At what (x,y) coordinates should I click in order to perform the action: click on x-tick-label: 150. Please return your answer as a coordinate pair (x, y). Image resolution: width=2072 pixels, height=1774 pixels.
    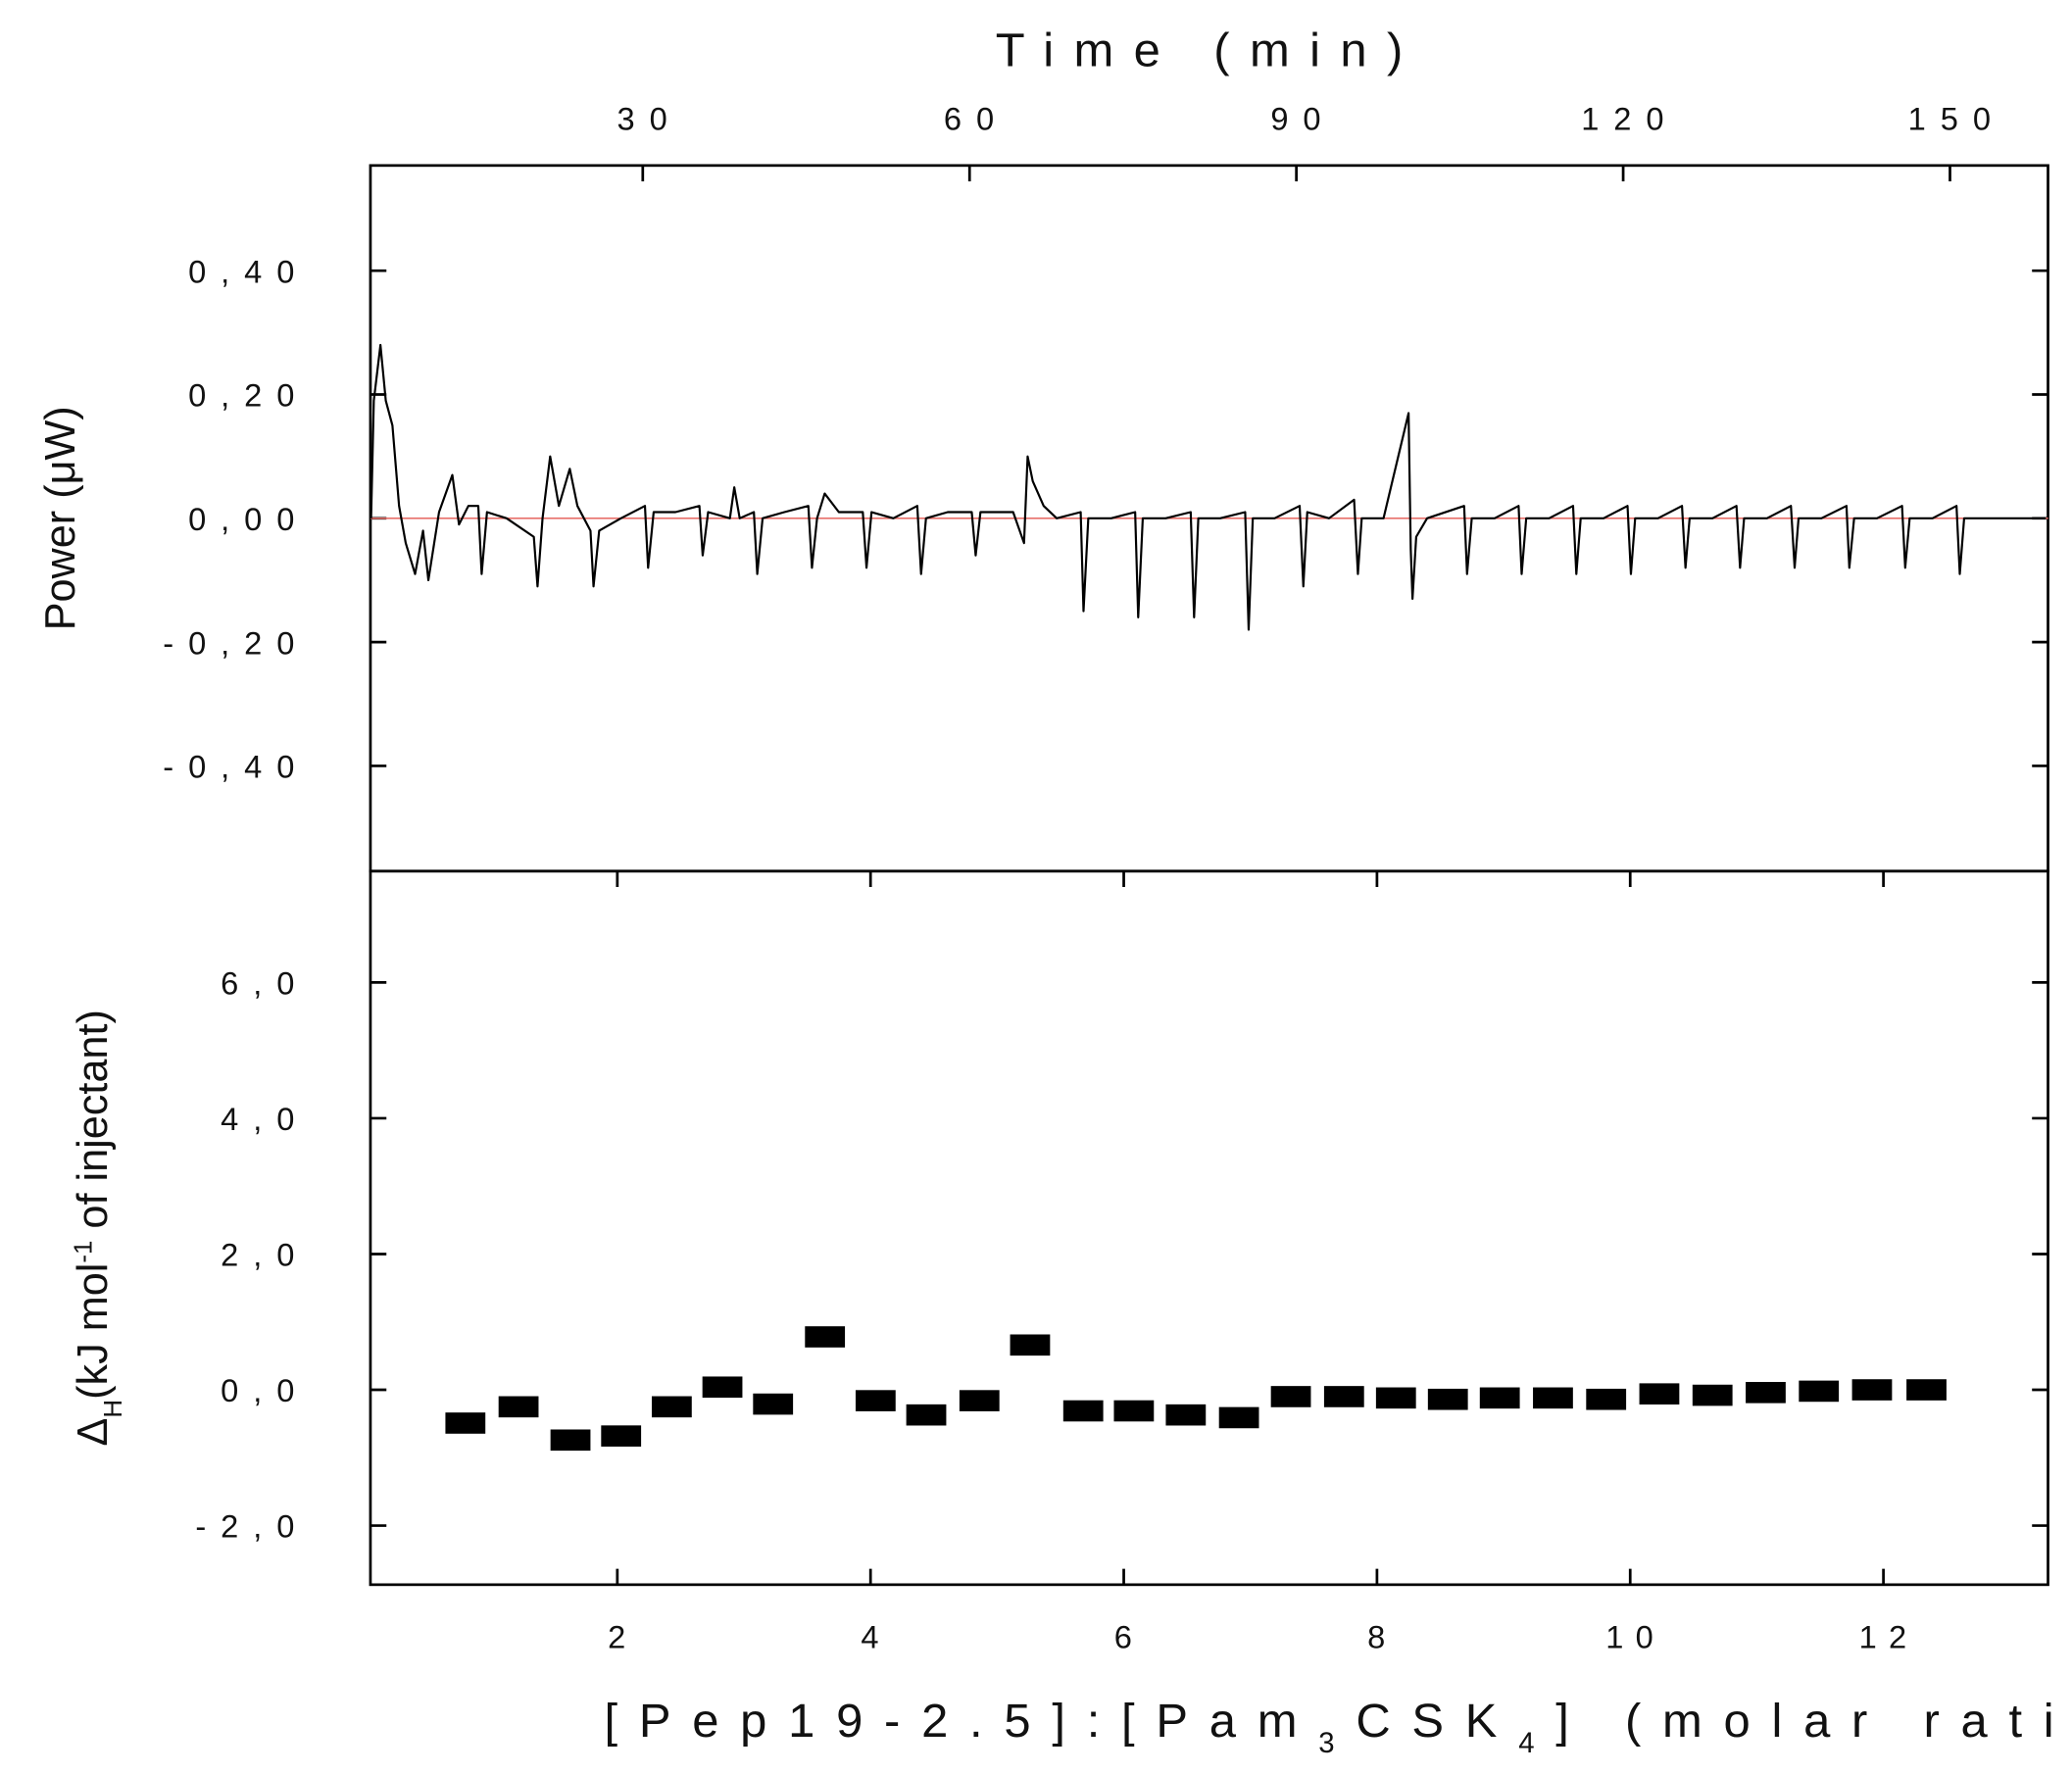
    Looking at the image, I should click on (1956, 118).